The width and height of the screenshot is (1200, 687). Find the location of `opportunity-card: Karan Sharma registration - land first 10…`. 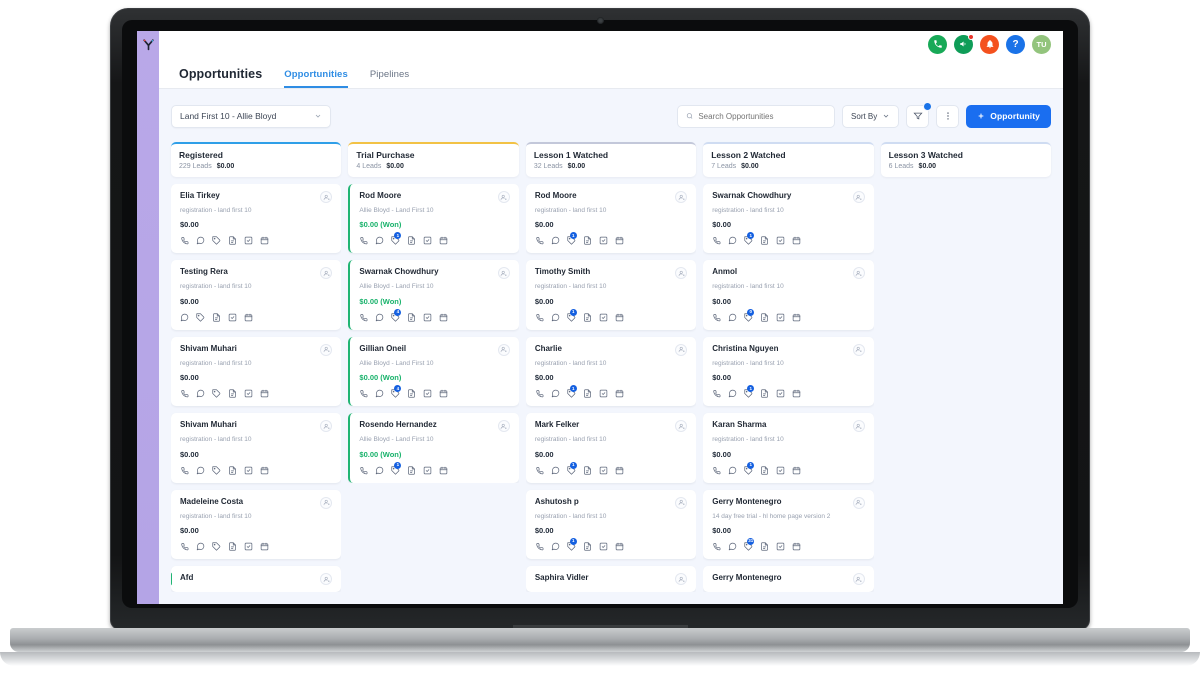

opportunity-card: Karan Sharma registration - land first 10… is located at coordinates (788, 448).